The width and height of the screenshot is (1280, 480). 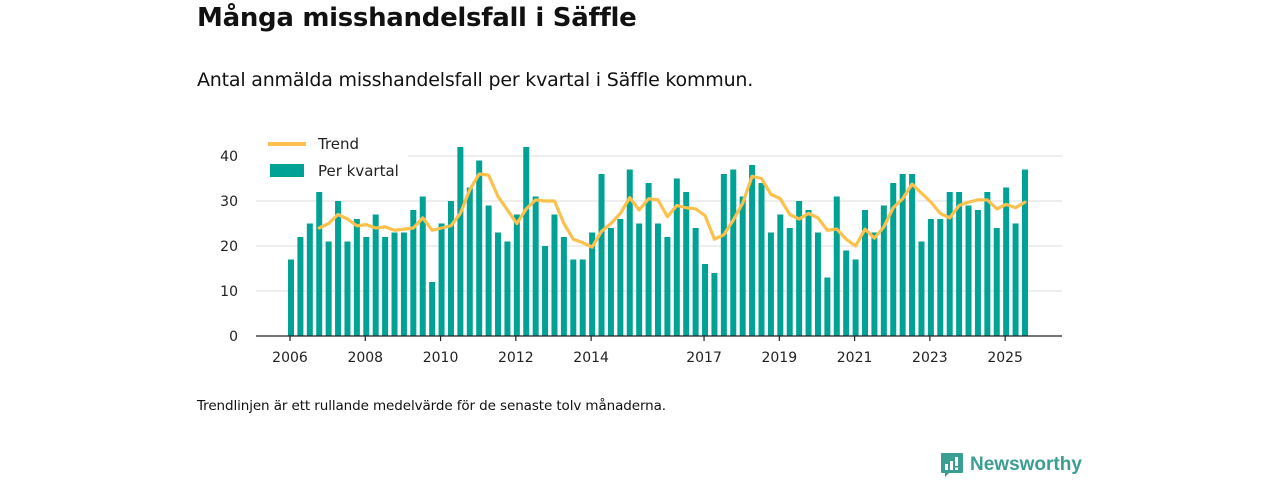 I want to click on brand-logo: Newsworthy, so click(x=1011, y=465).